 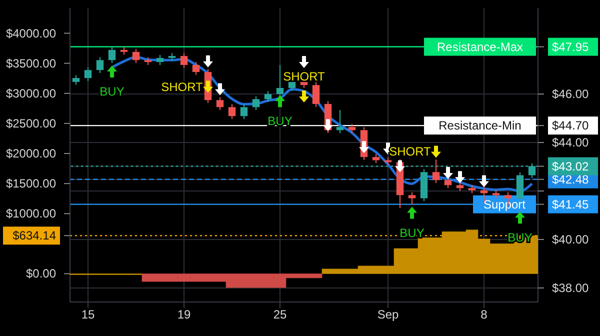 I want to click on y-tick-label: $2500.00, so click(x=31, y=123).